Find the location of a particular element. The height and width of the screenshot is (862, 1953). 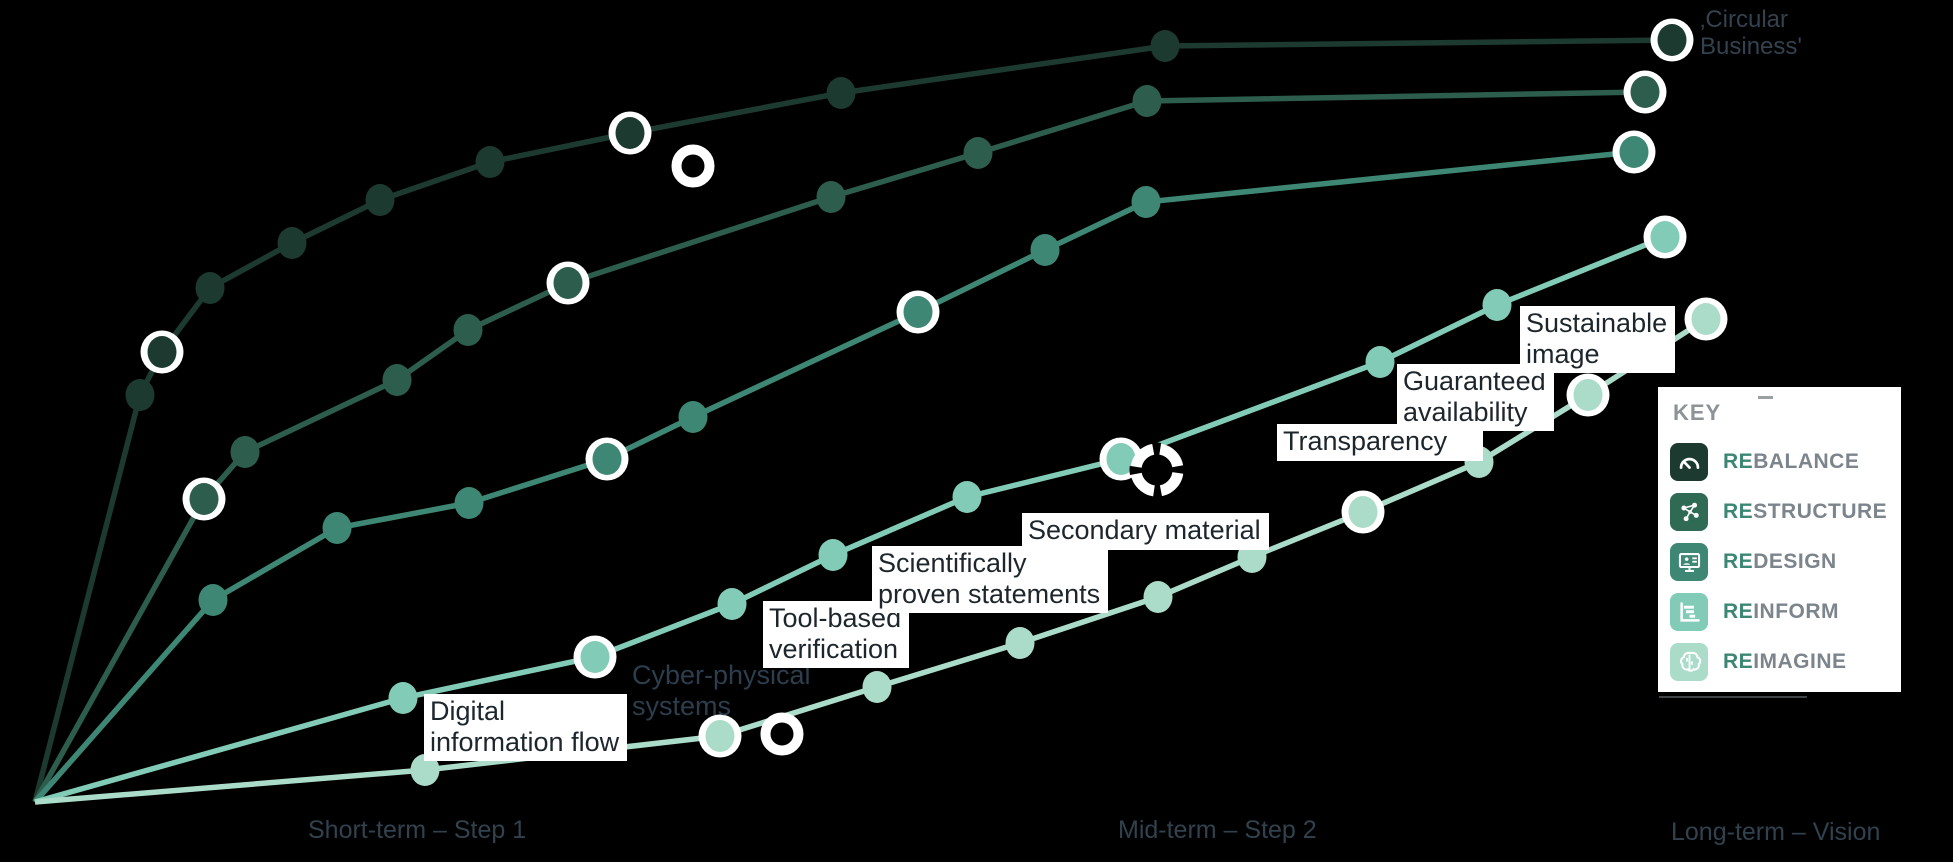

key-item-label: REDESIGN is located at coordinates (1780, 561).